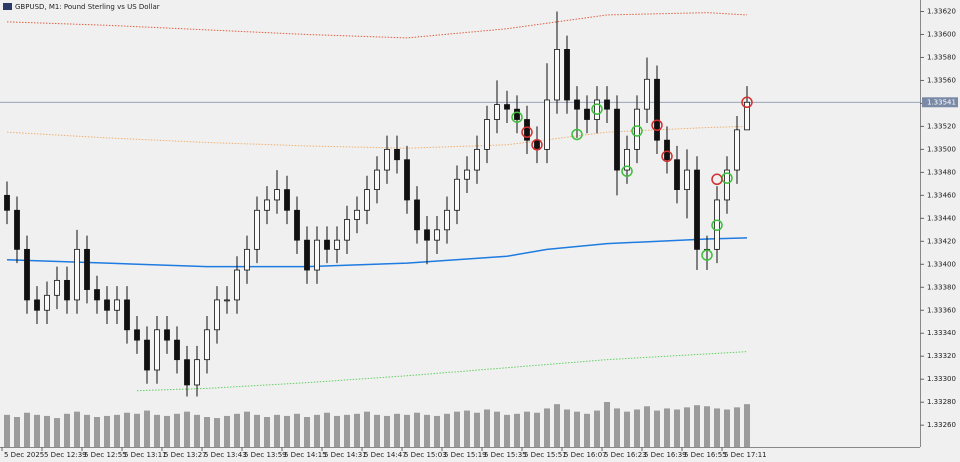 The height and width of the screenshot is (462, 960). Describe the element at coordinates (465, 455) in the screenshot. I see `x-tick-label: 5 Dec 15:19` at that location.